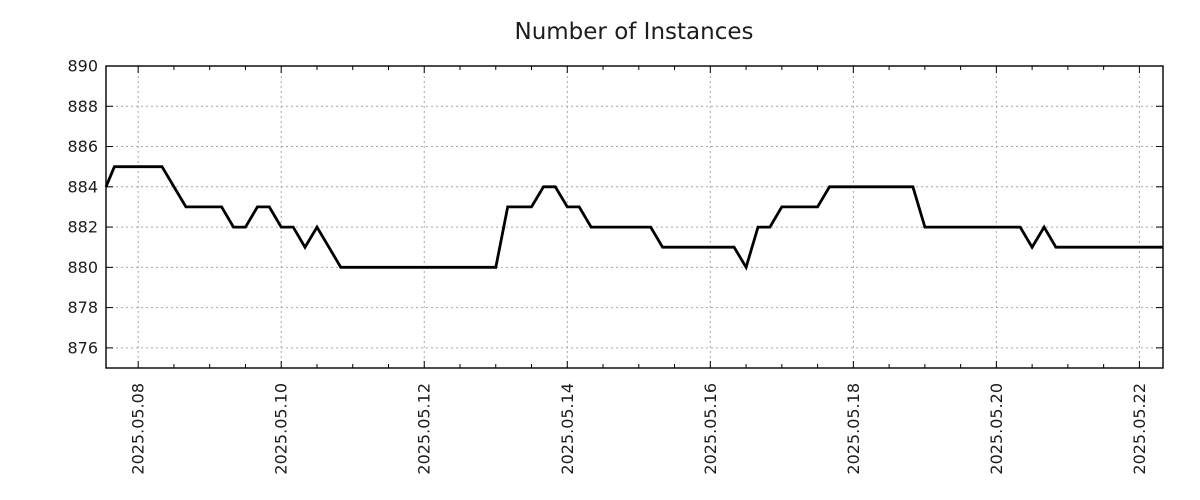 The width and height of the screenshot is (1200, 500). I want to click on x-tick-label: 2025.05.20, so click(996, 429).